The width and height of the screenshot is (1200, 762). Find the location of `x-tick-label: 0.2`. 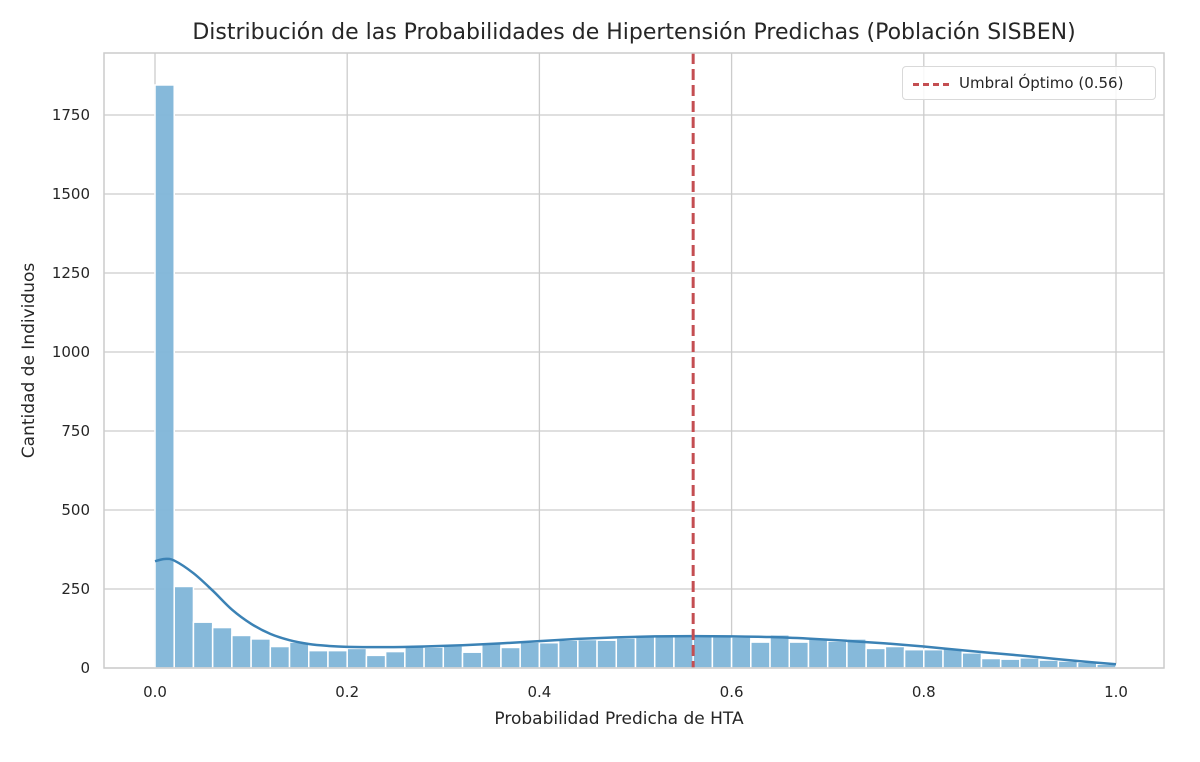

x-tick-label: 0.2 is located at coordinates (347, 692).